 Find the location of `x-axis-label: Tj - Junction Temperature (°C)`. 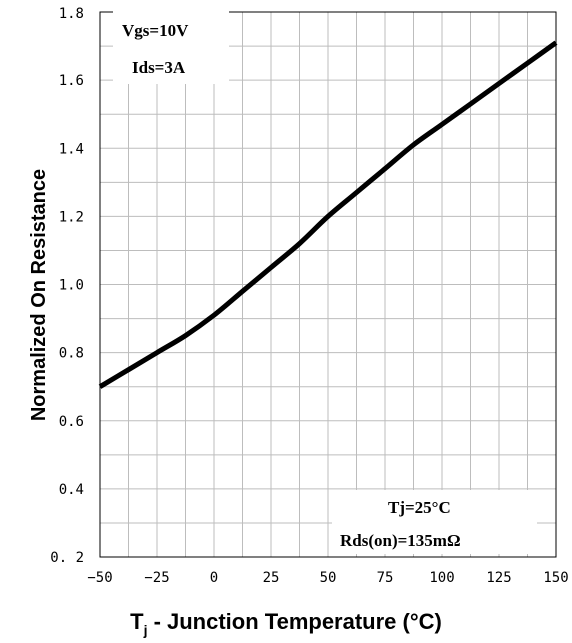

x-axis-label: Tj - Junction Temperature (°C) is located at coordinates (286, 623).